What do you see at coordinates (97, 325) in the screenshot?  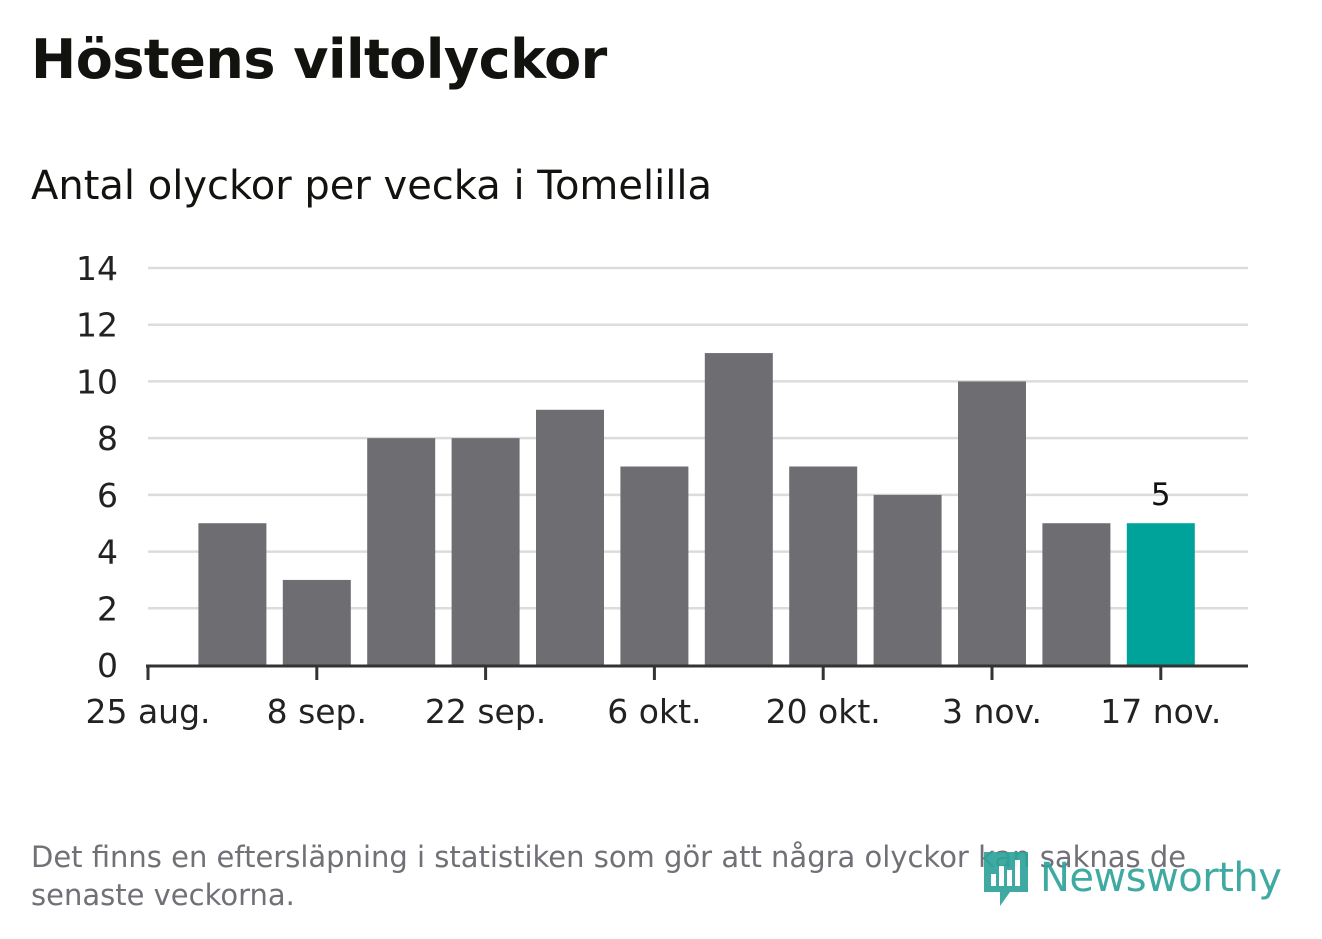 I see `y-tick-label: 12` at bounding box center [97, 325].